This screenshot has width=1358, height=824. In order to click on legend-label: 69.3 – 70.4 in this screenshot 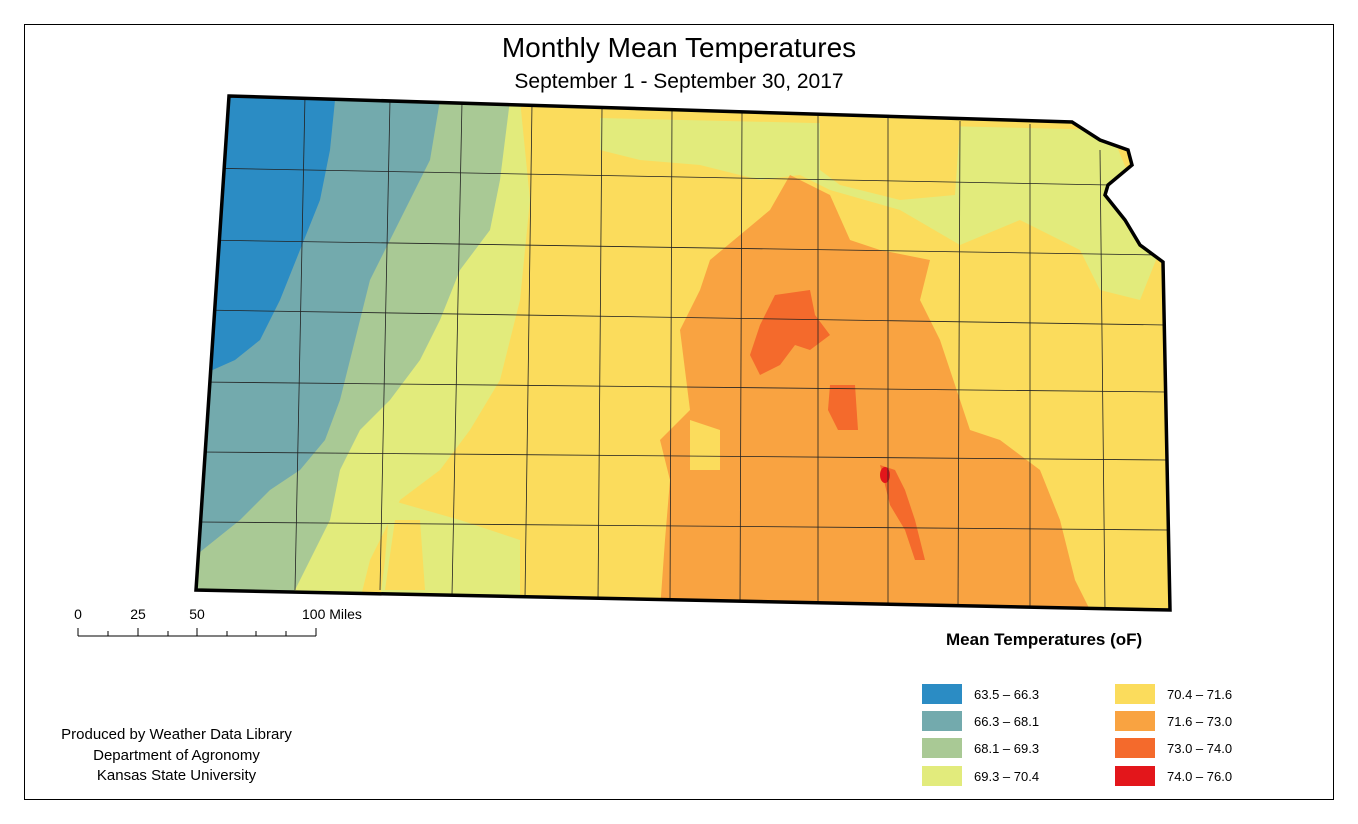, I will do `click(1007, 776)`.